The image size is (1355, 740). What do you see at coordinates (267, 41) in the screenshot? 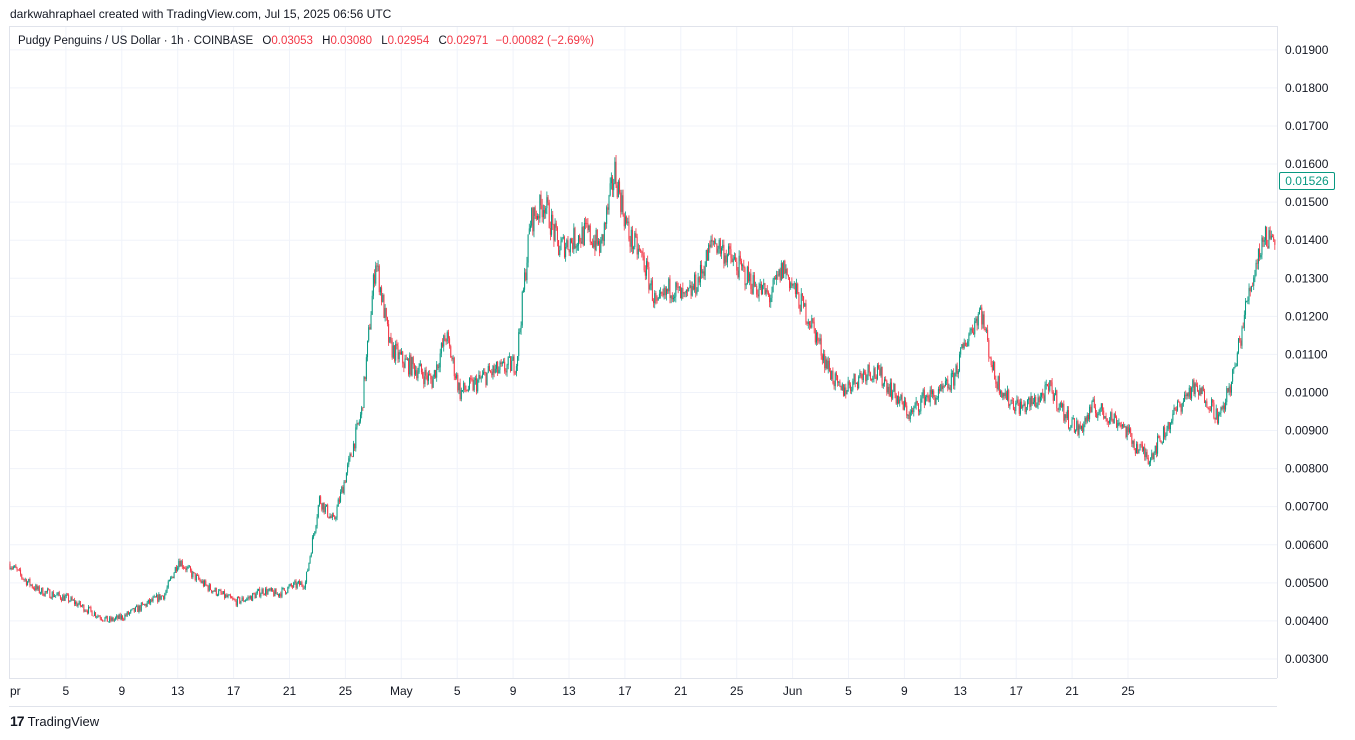
I see `open-key: O` at bounding box center [267, 41].